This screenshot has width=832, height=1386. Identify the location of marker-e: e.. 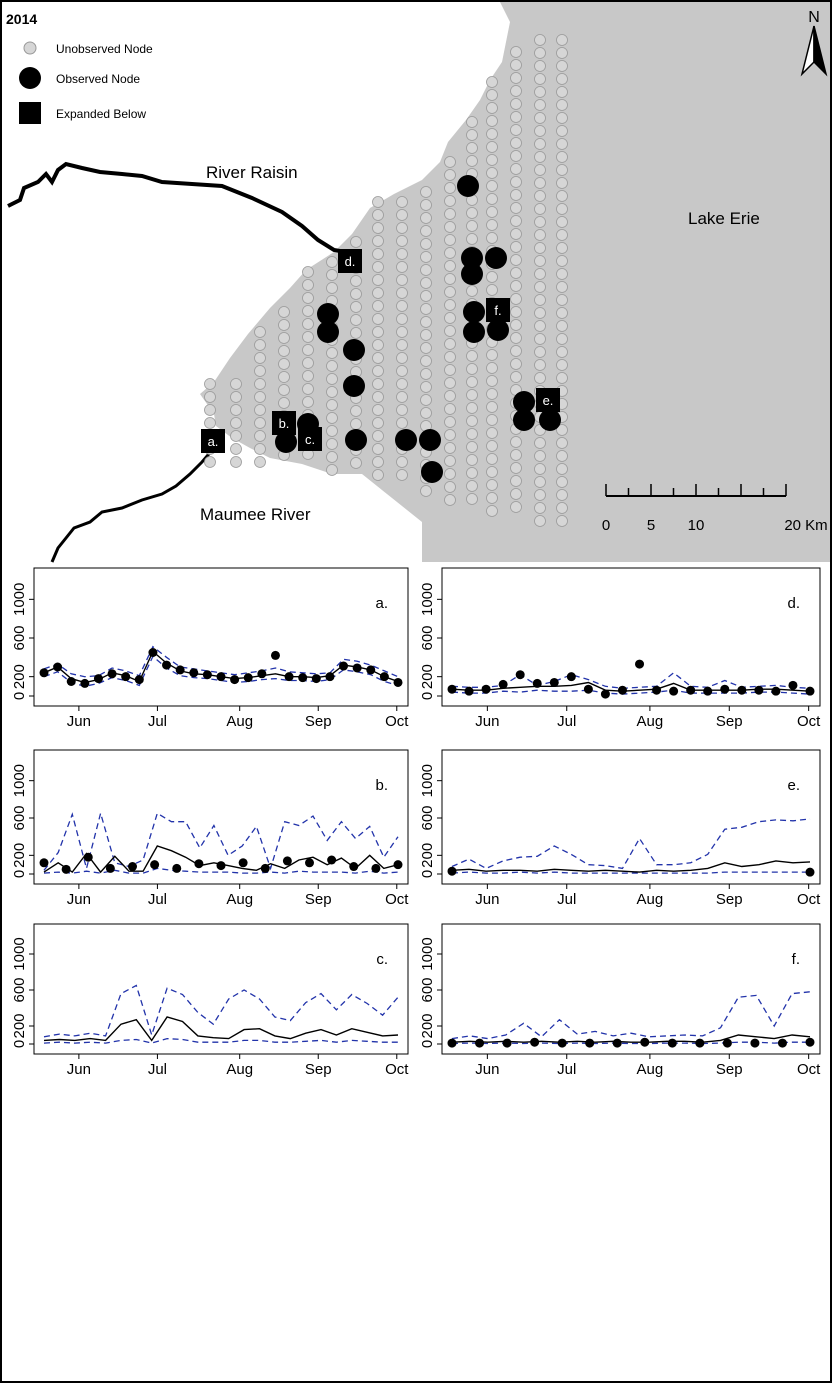
(548, 400).